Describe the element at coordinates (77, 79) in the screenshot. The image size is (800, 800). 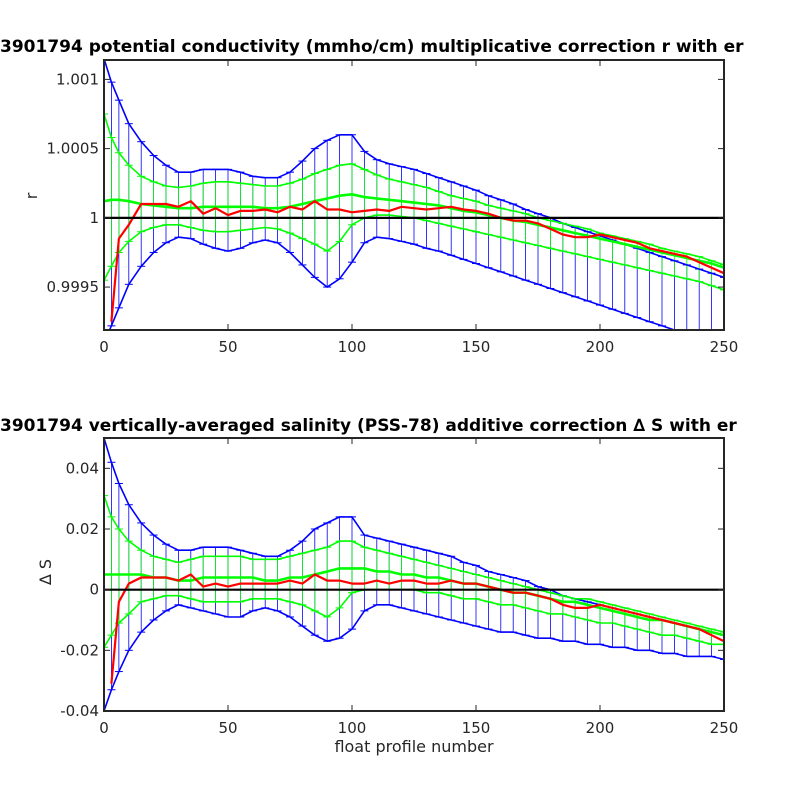
I see `y-tick-label: 1.001` at that location.